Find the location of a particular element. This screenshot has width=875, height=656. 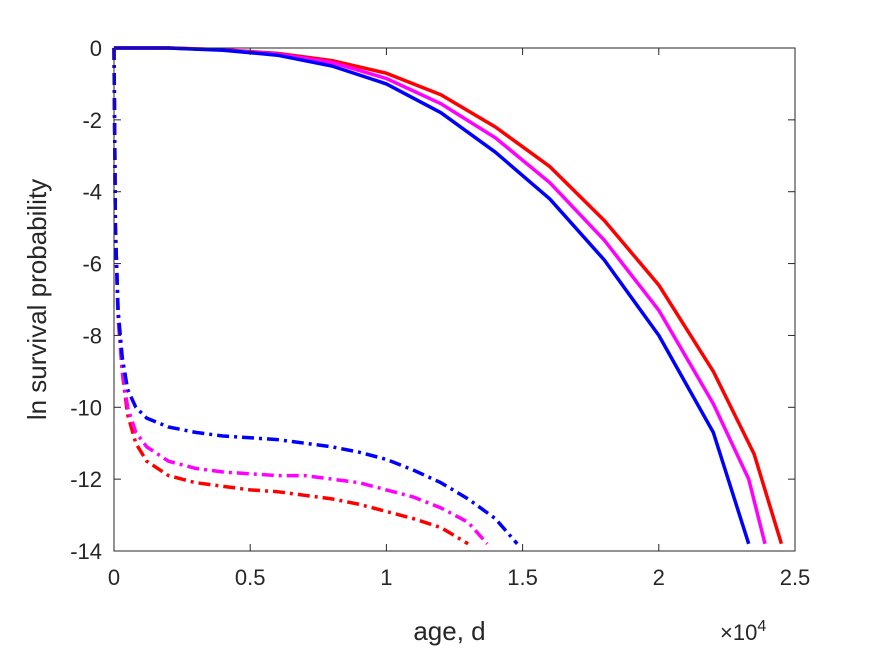

y-tick-label: -8 is located at coordinates (92, 335).